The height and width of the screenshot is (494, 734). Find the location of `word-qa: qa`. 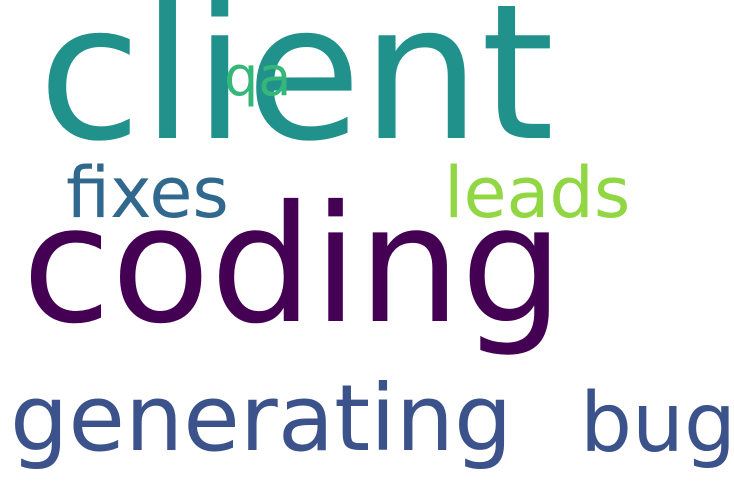

word-qa: qa is located at coordinates (258, 76).